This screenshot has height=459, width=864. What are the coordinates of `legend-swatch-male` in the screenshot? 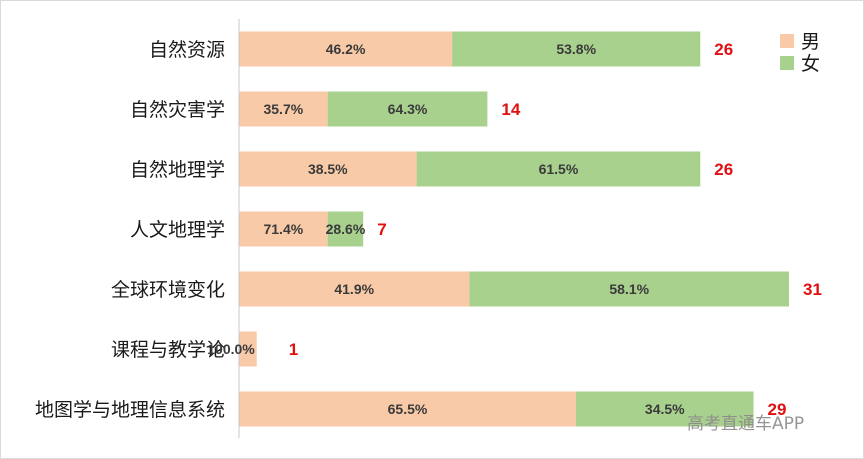 It's located at (787, 41).